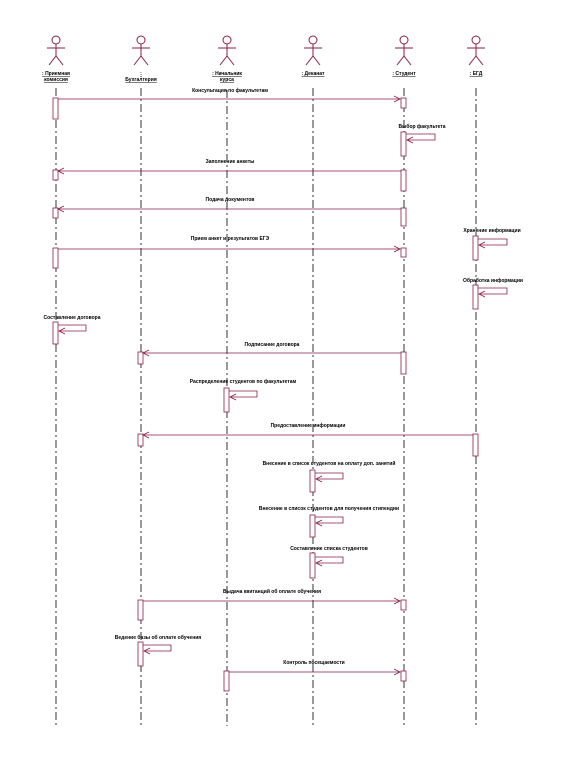  I want to click on message-label: Подписание договора, so click(272, 345).